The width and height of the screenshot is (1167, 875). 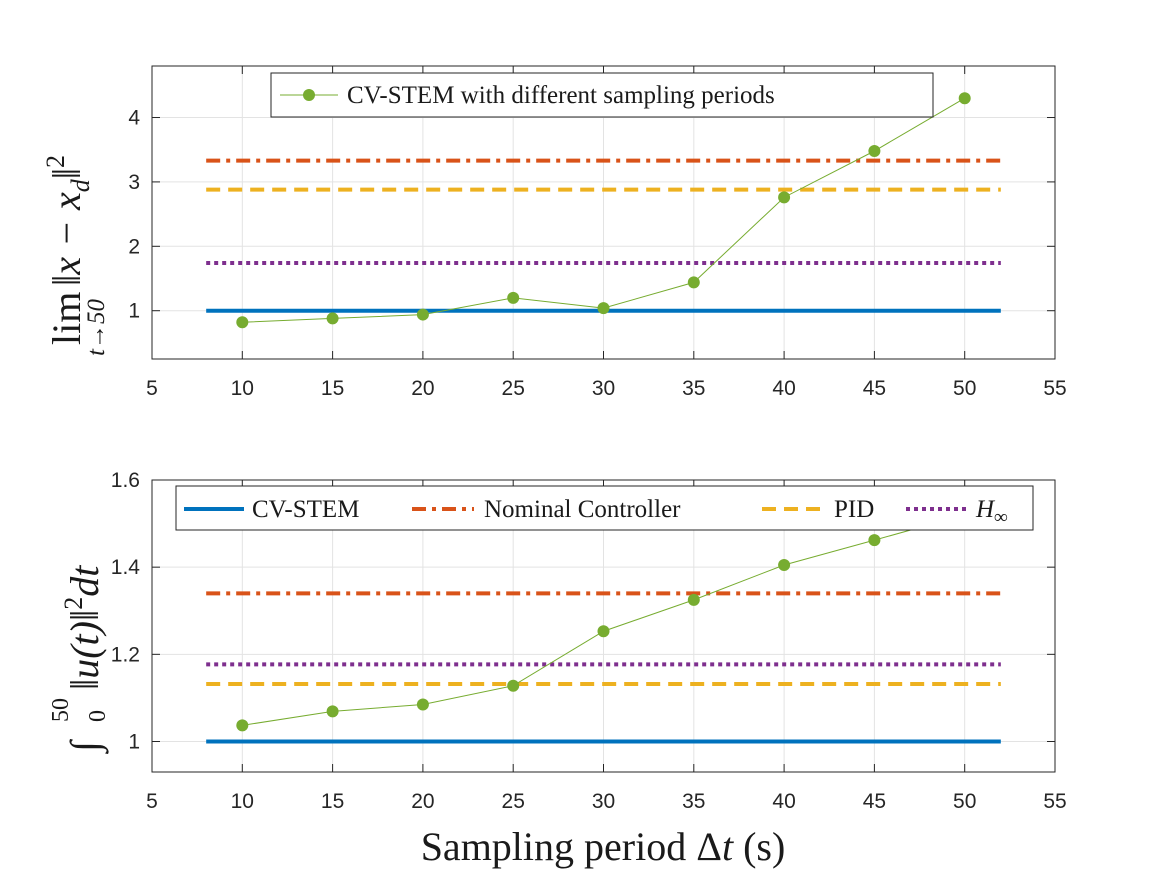 What do you see at coordinates (305, 509) in the screenshot?
I see `legend-label-cvstem: CV-STEM` at bounding box center [305, 509].